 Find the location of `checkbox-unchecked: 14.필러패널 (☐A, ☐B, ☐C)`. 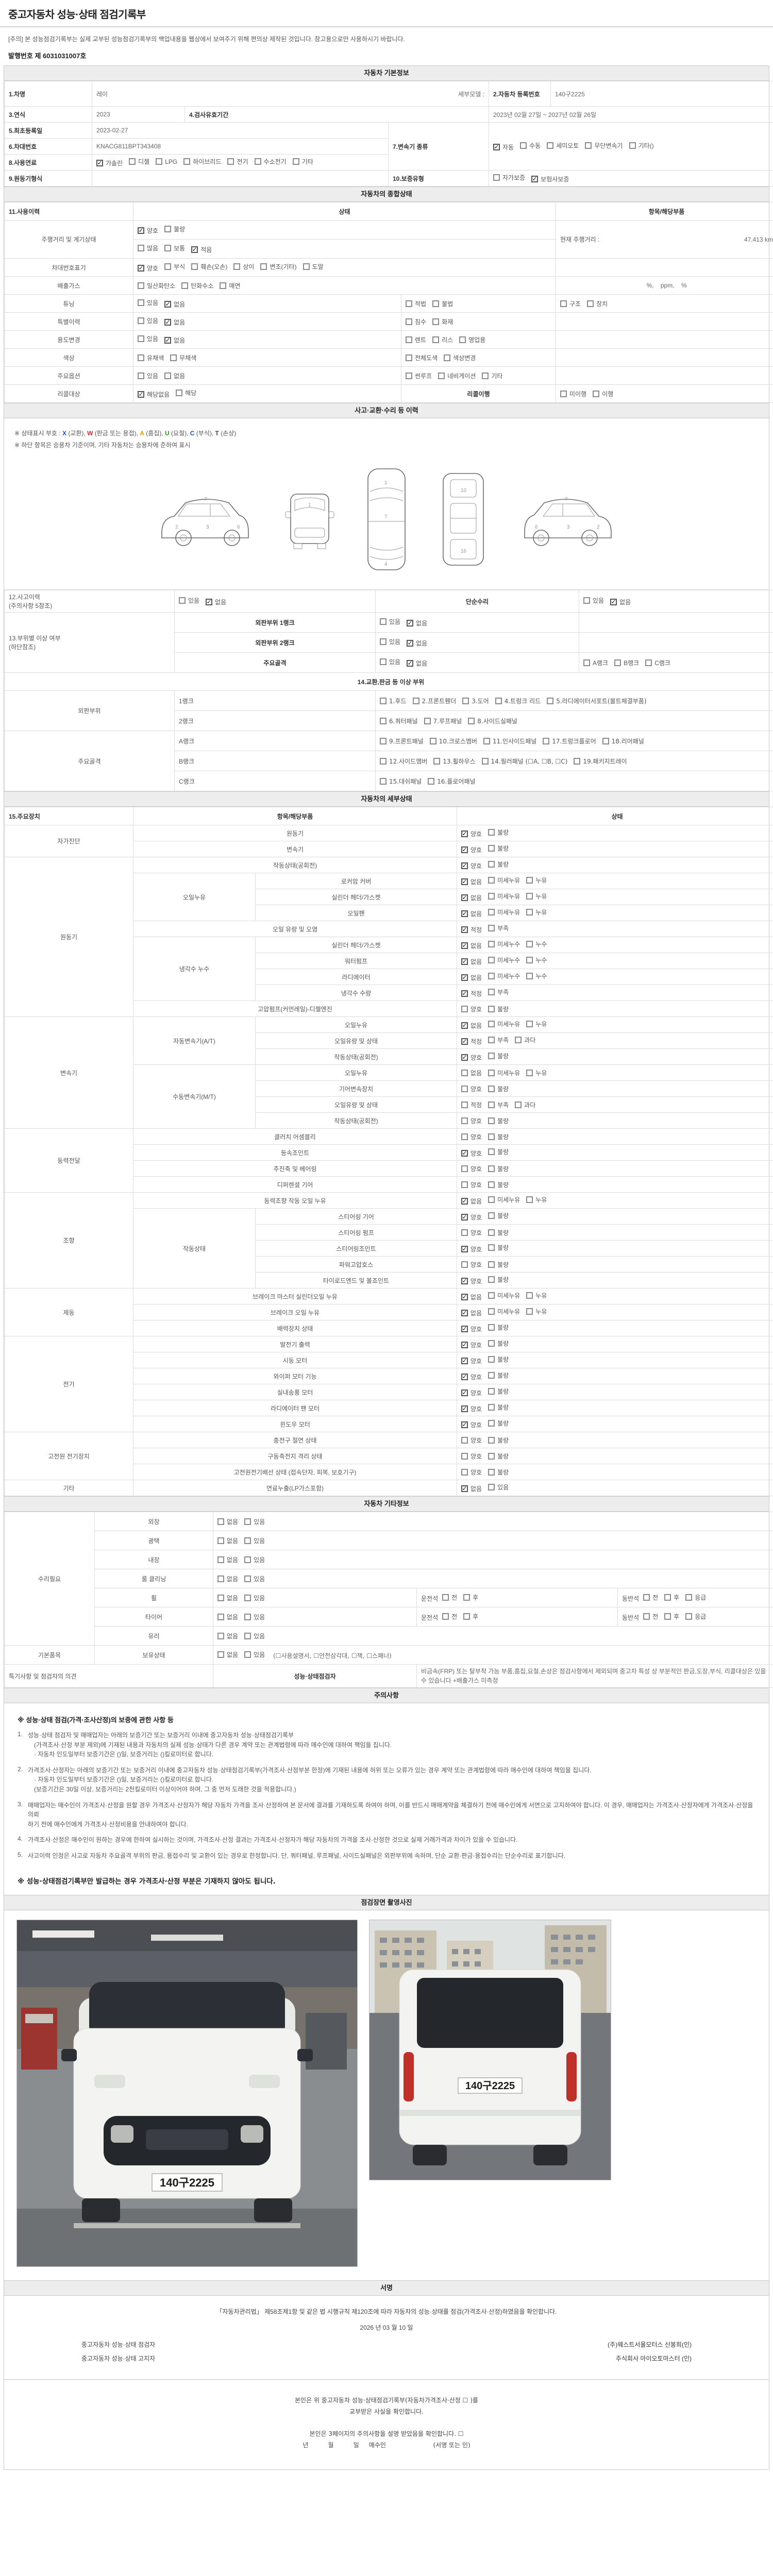

checkbox-unchecked: 14.필러패널 (☐A, ☐B, ☐C) is located at coordinates (524, 761).